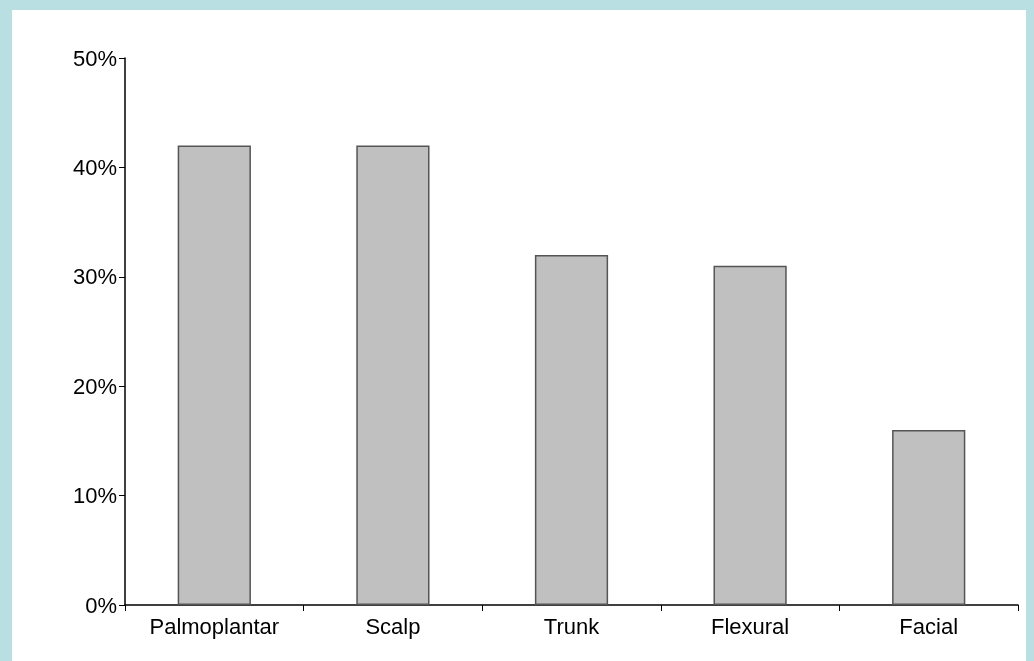  I want to click on x-tick-label: Trunk, so click(572, 626).